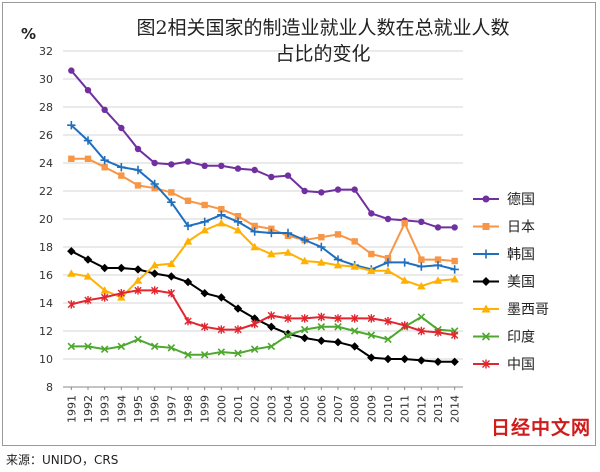  I want to click on y-axis-unit-label: %, so click(29, 34).